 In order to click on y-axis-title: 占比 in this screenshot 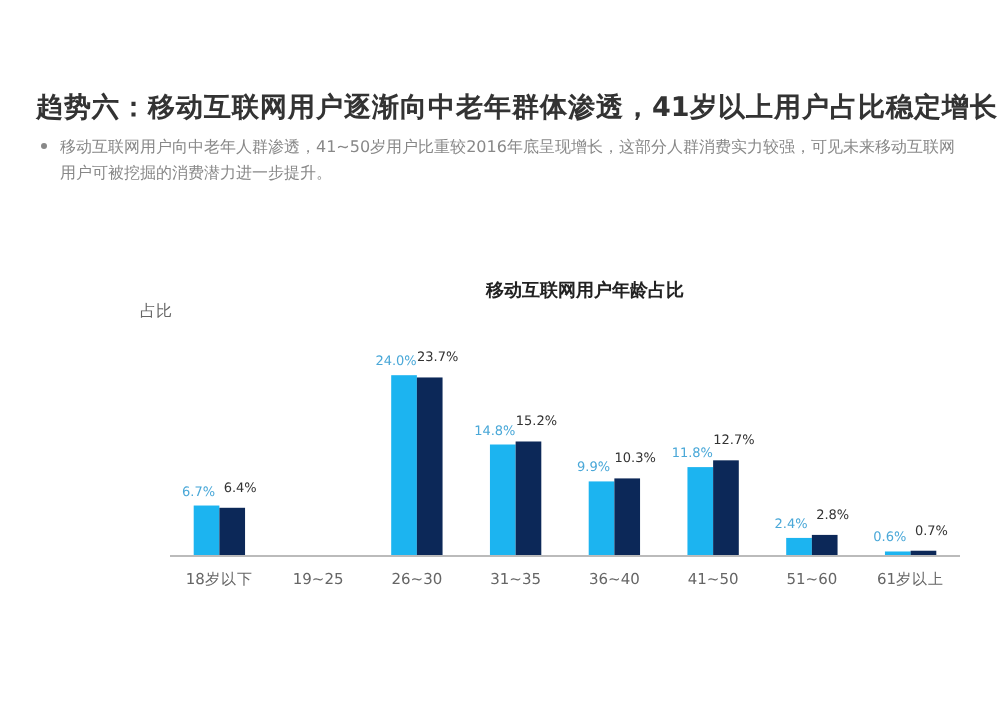, I will do `click(156, 311)`.